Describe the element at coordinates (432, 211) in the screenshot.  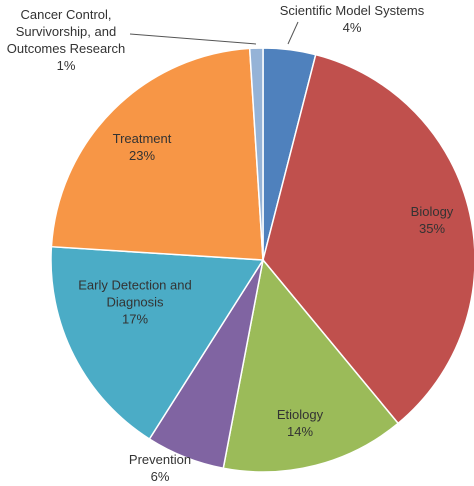
I see `category-name: Biology` at that location.